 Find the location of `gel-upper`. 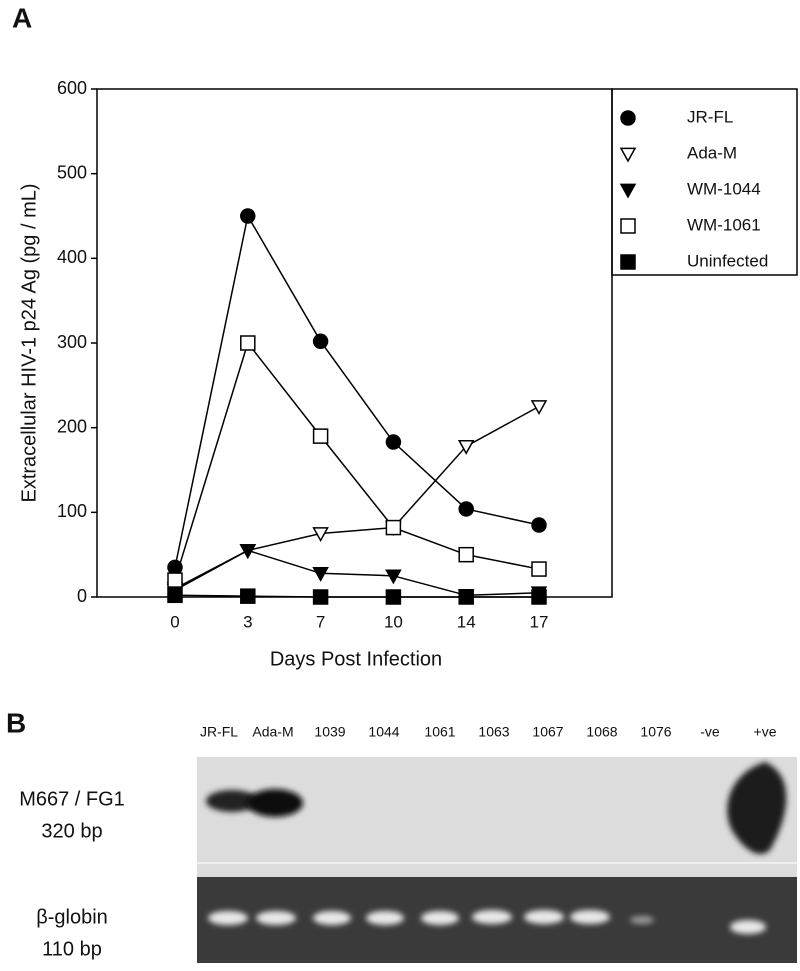

gel-upper is located at coordinates (497, 817).